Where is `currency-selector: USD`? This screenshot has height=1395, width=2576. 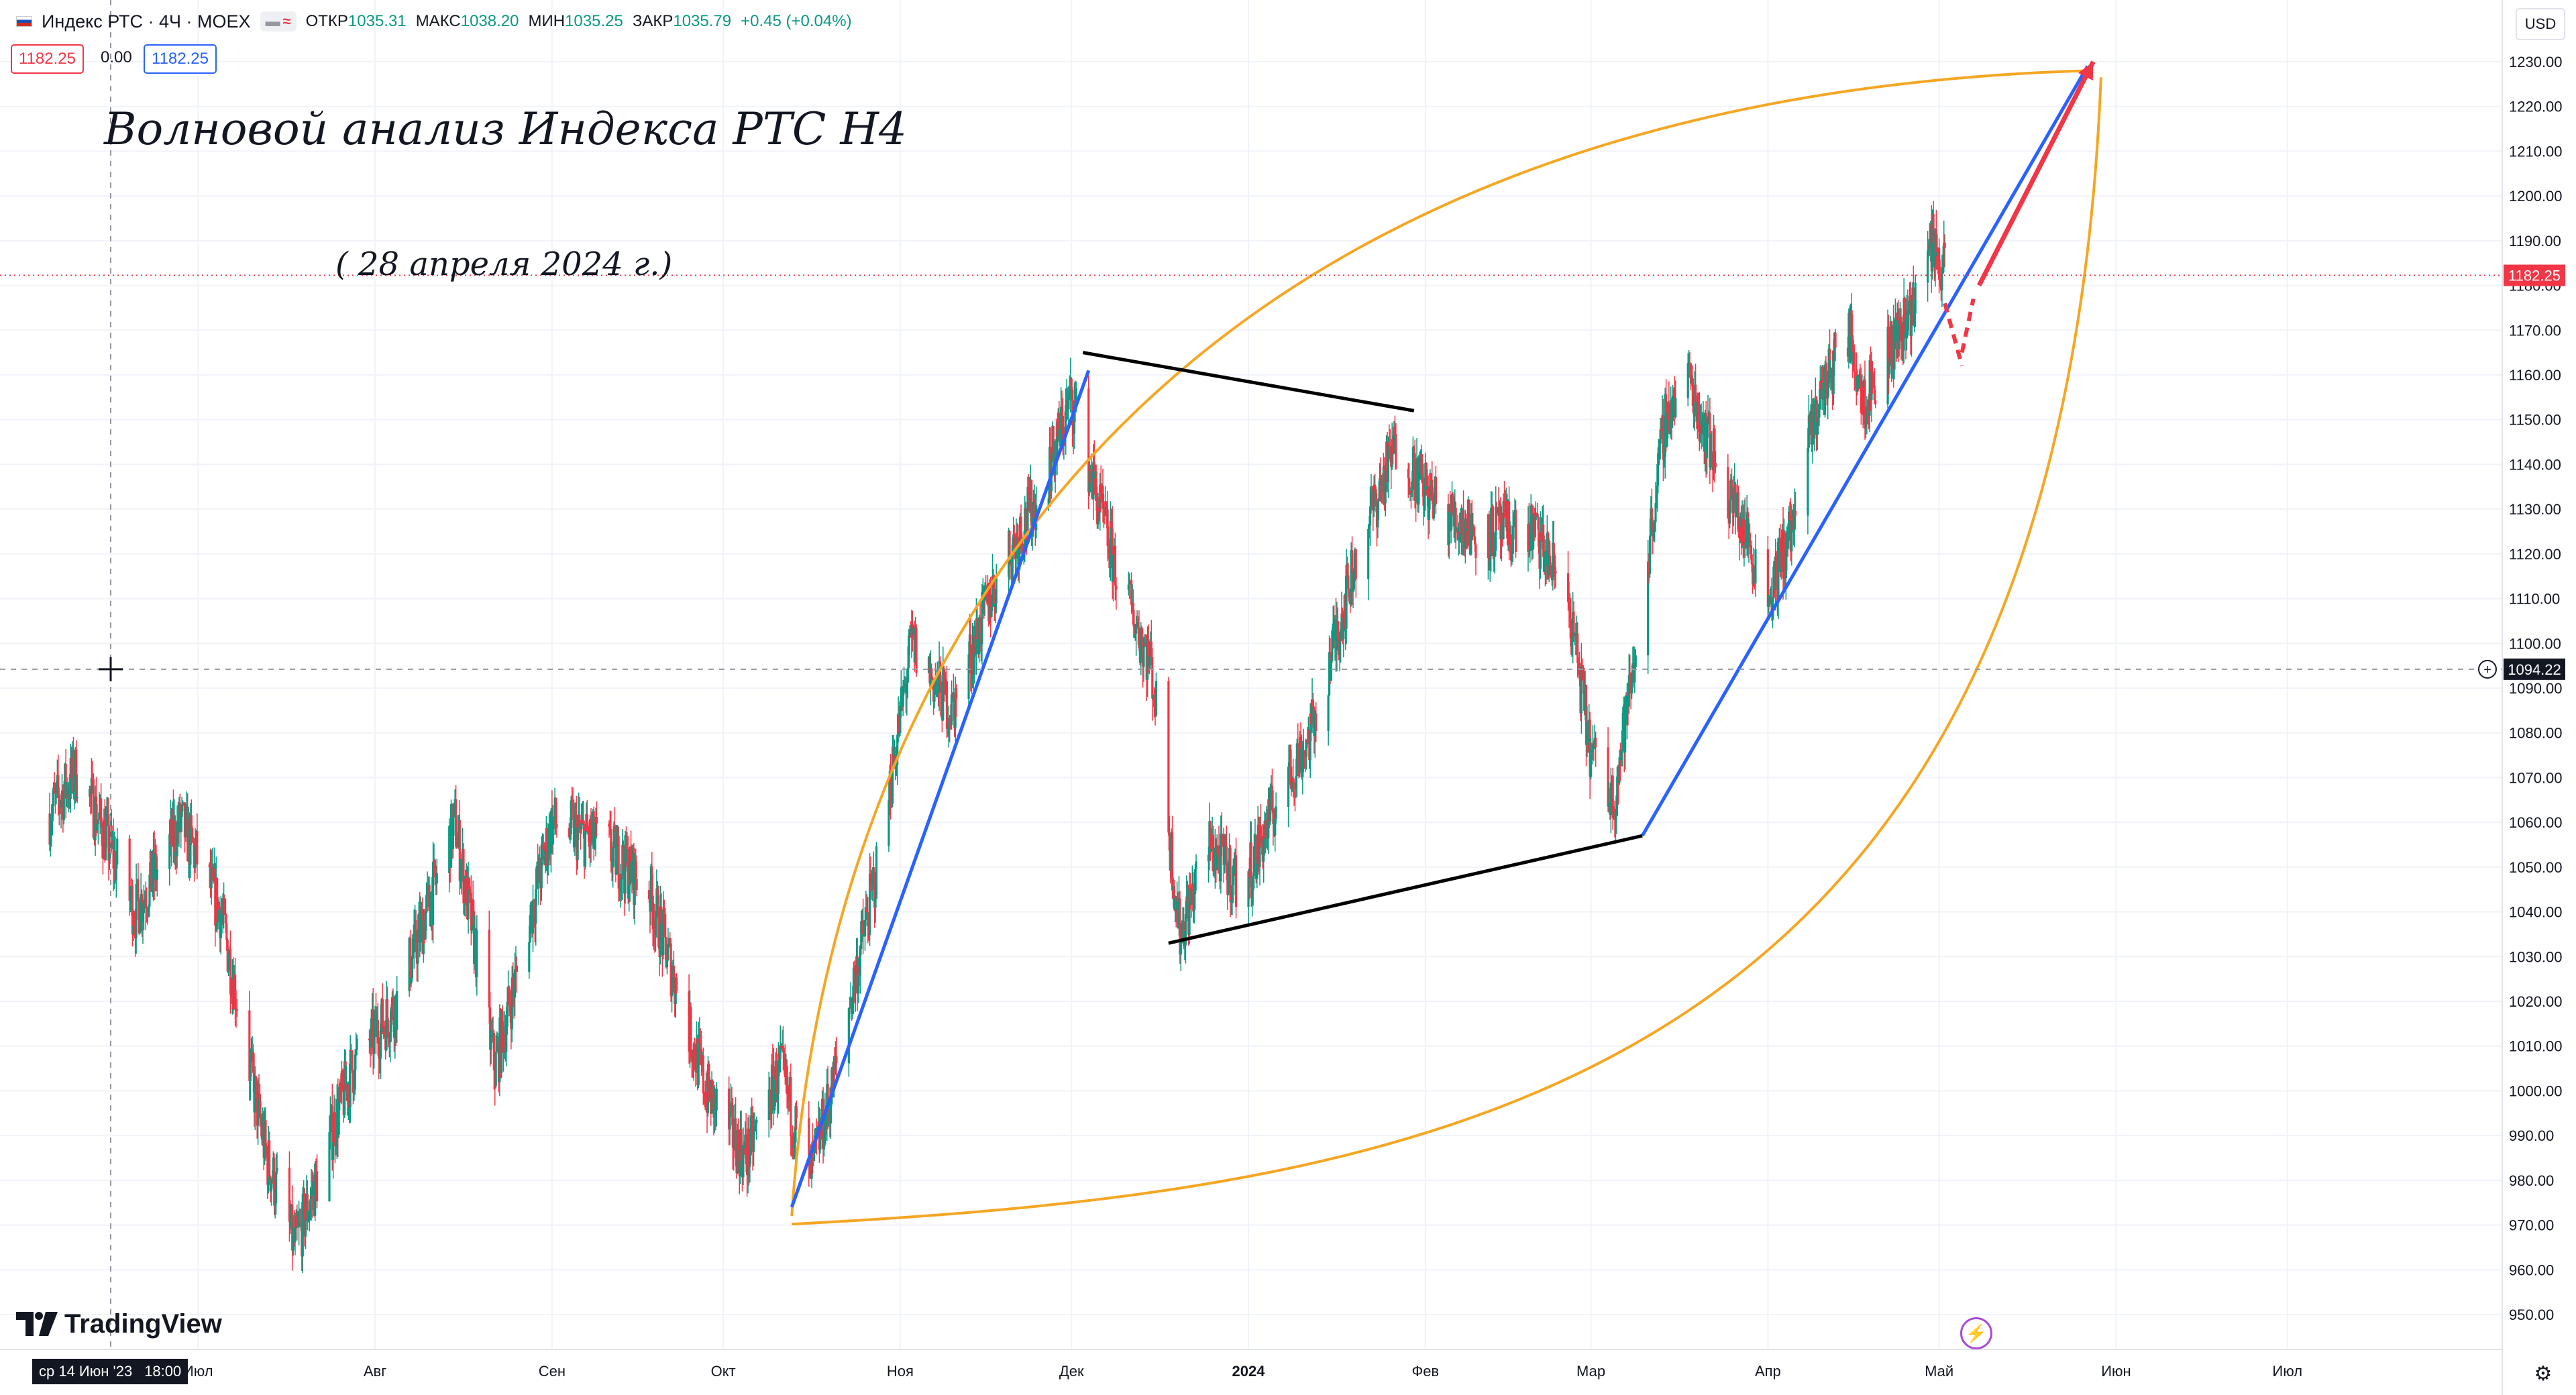
currency-selector: USD is located at coordinates (2540, 24).